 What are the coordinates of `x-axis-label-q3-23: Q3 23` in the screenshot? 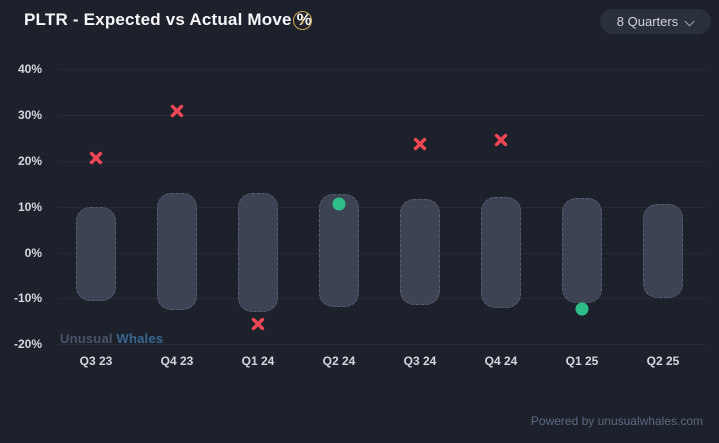 It's located at (96, 361).